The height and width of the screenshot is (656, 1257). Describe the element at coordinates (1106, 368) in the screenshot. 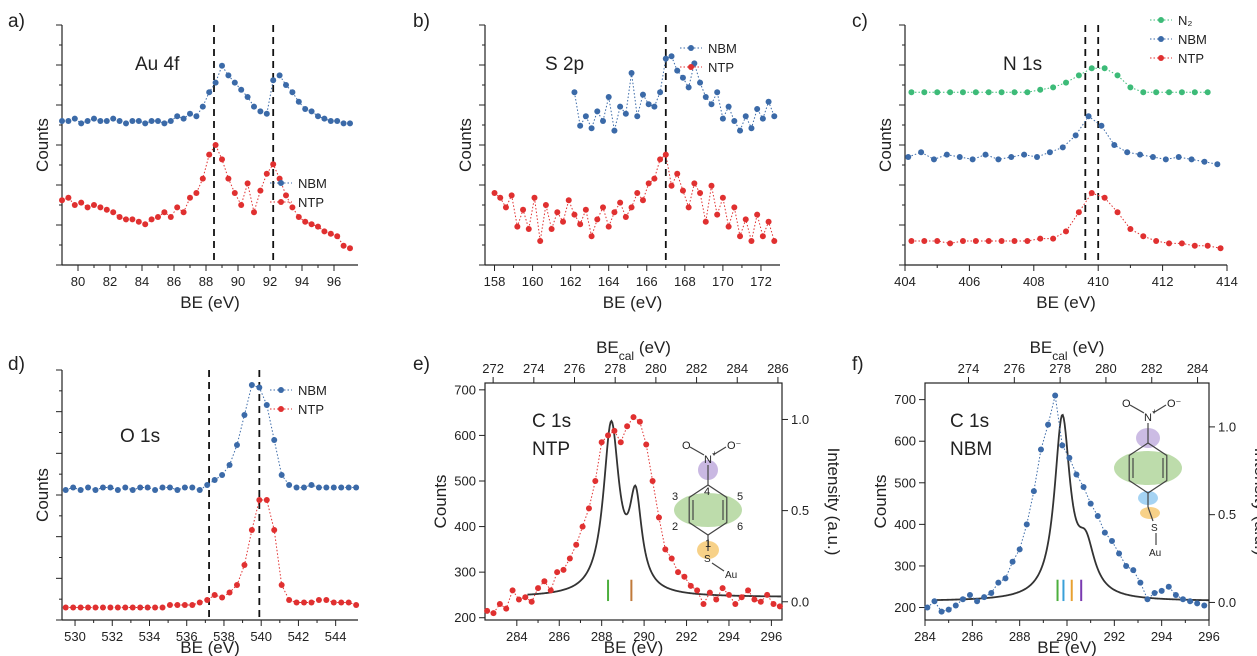

I see `x2-tick-label: 280` at that location.